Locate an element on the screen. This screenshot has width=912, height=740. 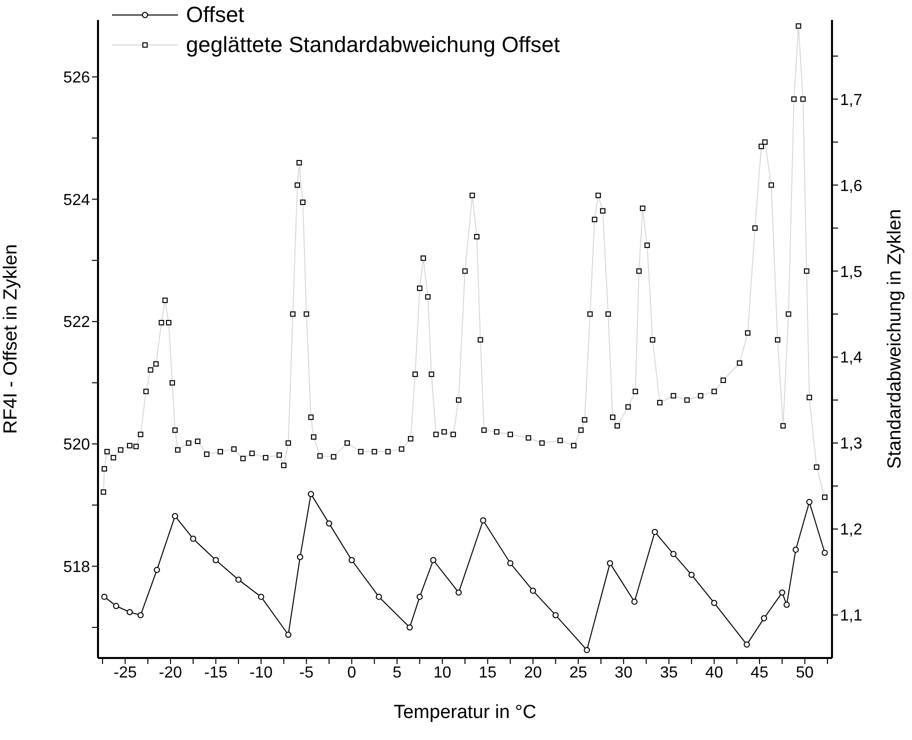
x-tick-label: -5 is located at coordinates (306, 673).